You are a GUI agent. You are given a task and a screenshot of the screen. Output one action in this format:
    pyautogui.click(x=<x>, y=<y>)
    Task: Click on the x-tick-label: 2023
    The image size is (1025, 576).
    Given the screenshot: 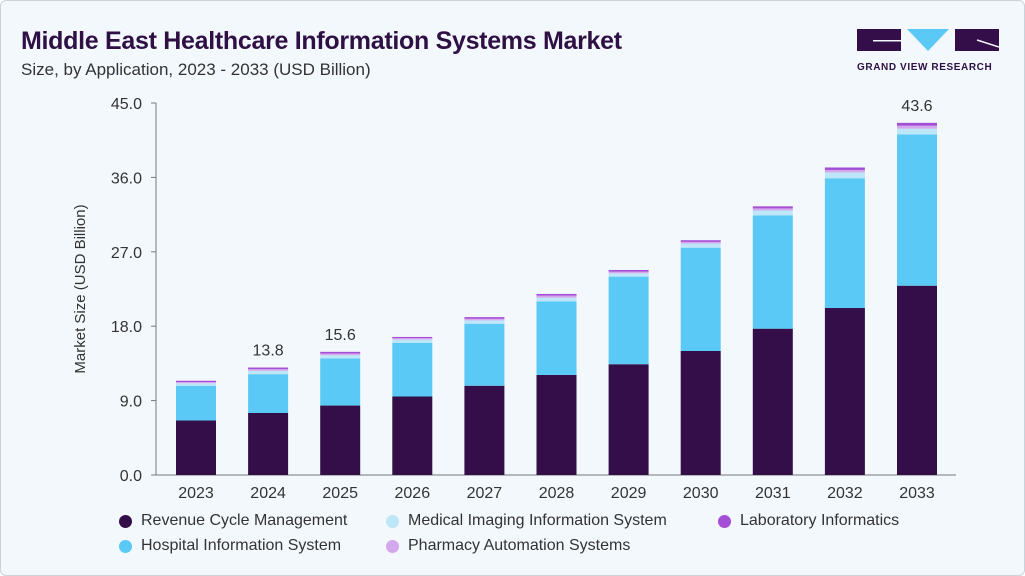 What is the action you would take?
    pyautogui.click(x=196, y=493)
    